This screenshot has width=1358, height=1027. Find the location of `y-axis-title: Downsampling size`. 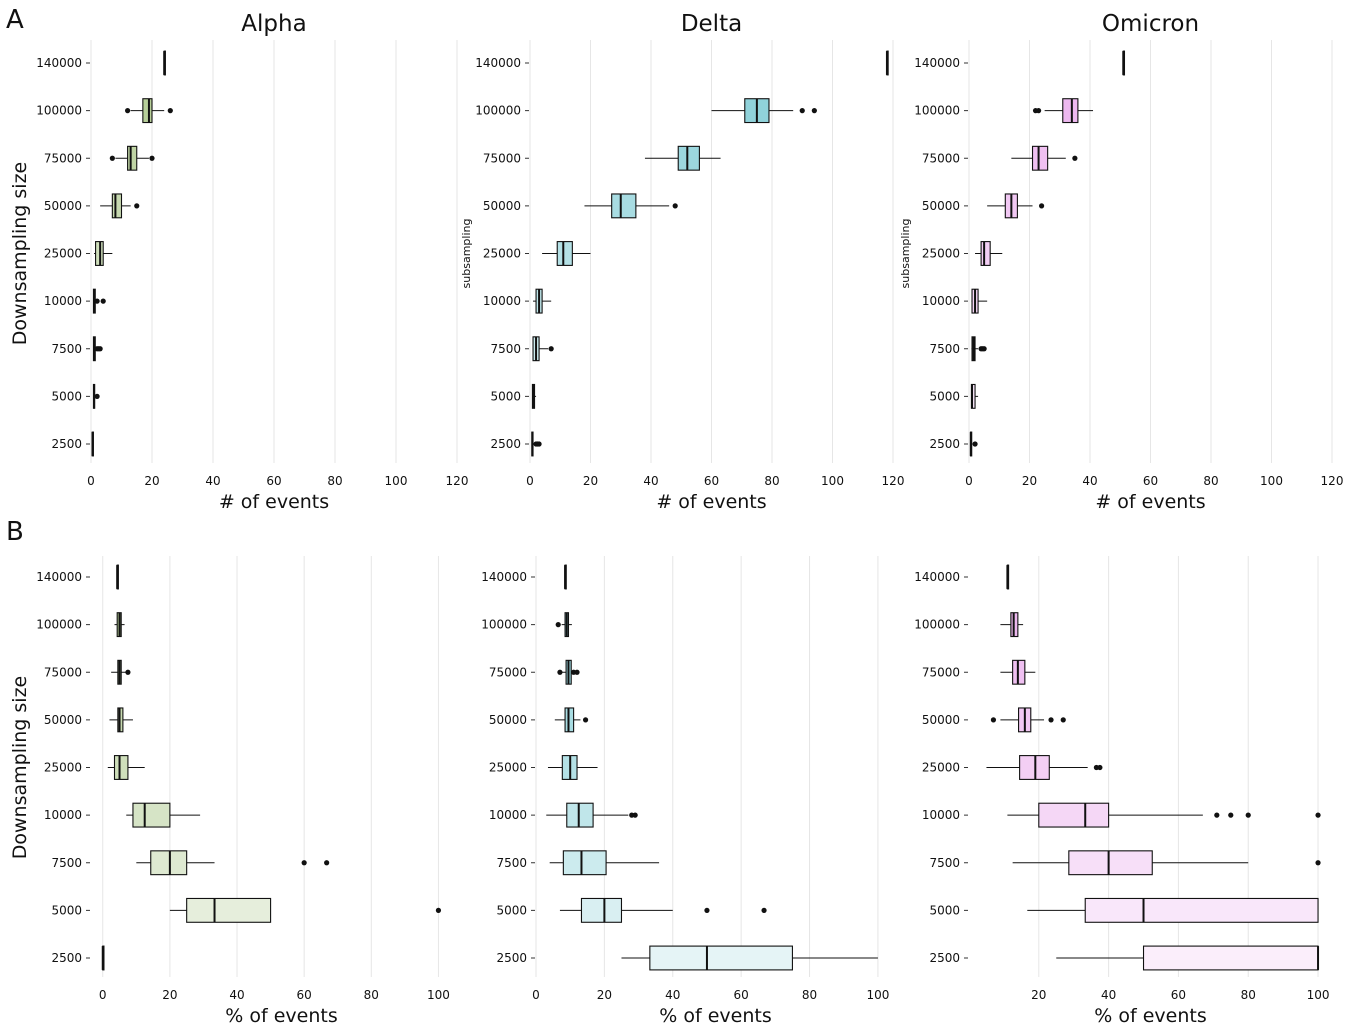

y-axis-title: Downsampling size is located at coordinates (20, 768).